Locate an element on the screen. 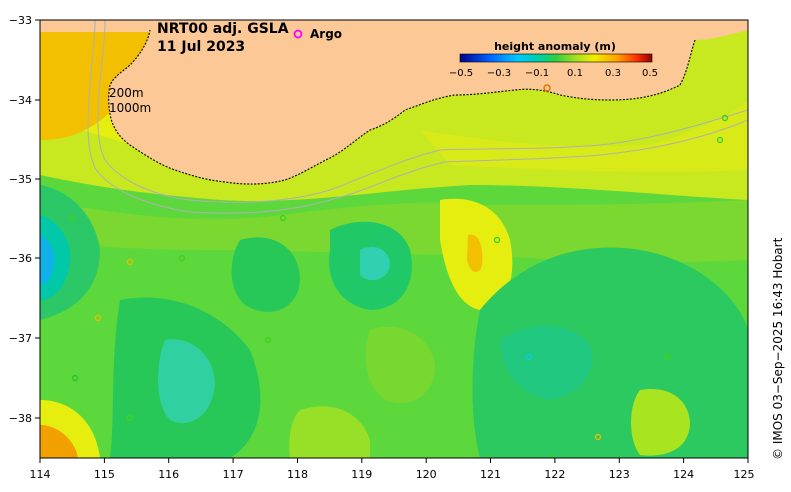 The image size is (791, 492). colorbar-tick-3: −0.1 is located at coordinates (537, 73).